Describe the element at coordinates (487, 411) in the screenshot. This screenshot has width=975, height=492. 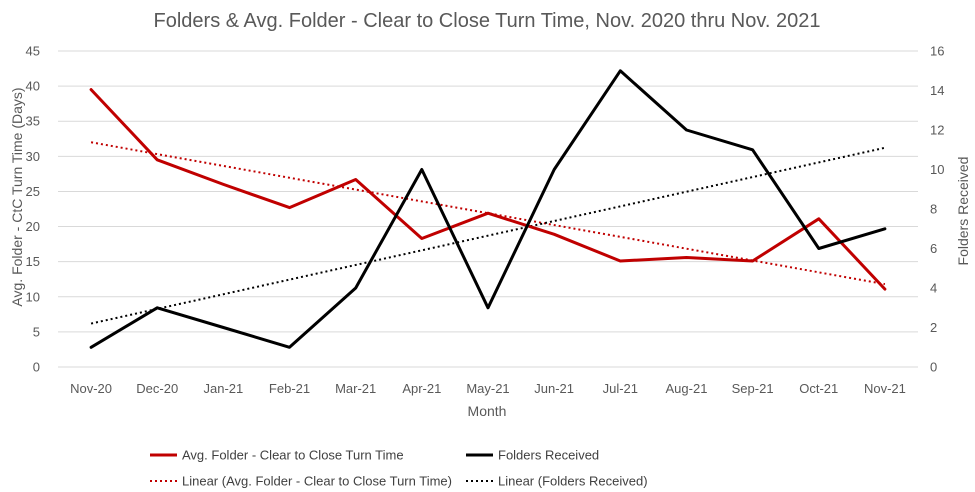
I see `x-axis-title: Month` at that location.